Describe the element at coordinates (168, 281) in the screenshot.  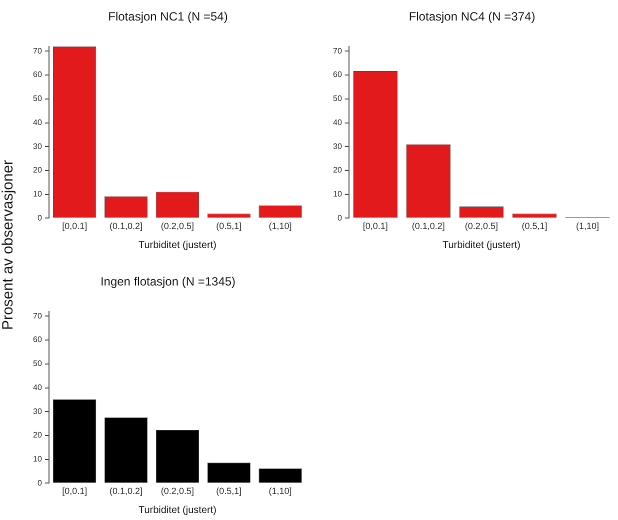
I see `chart-title: Ingen flotasjon (N =1345)` at that location.